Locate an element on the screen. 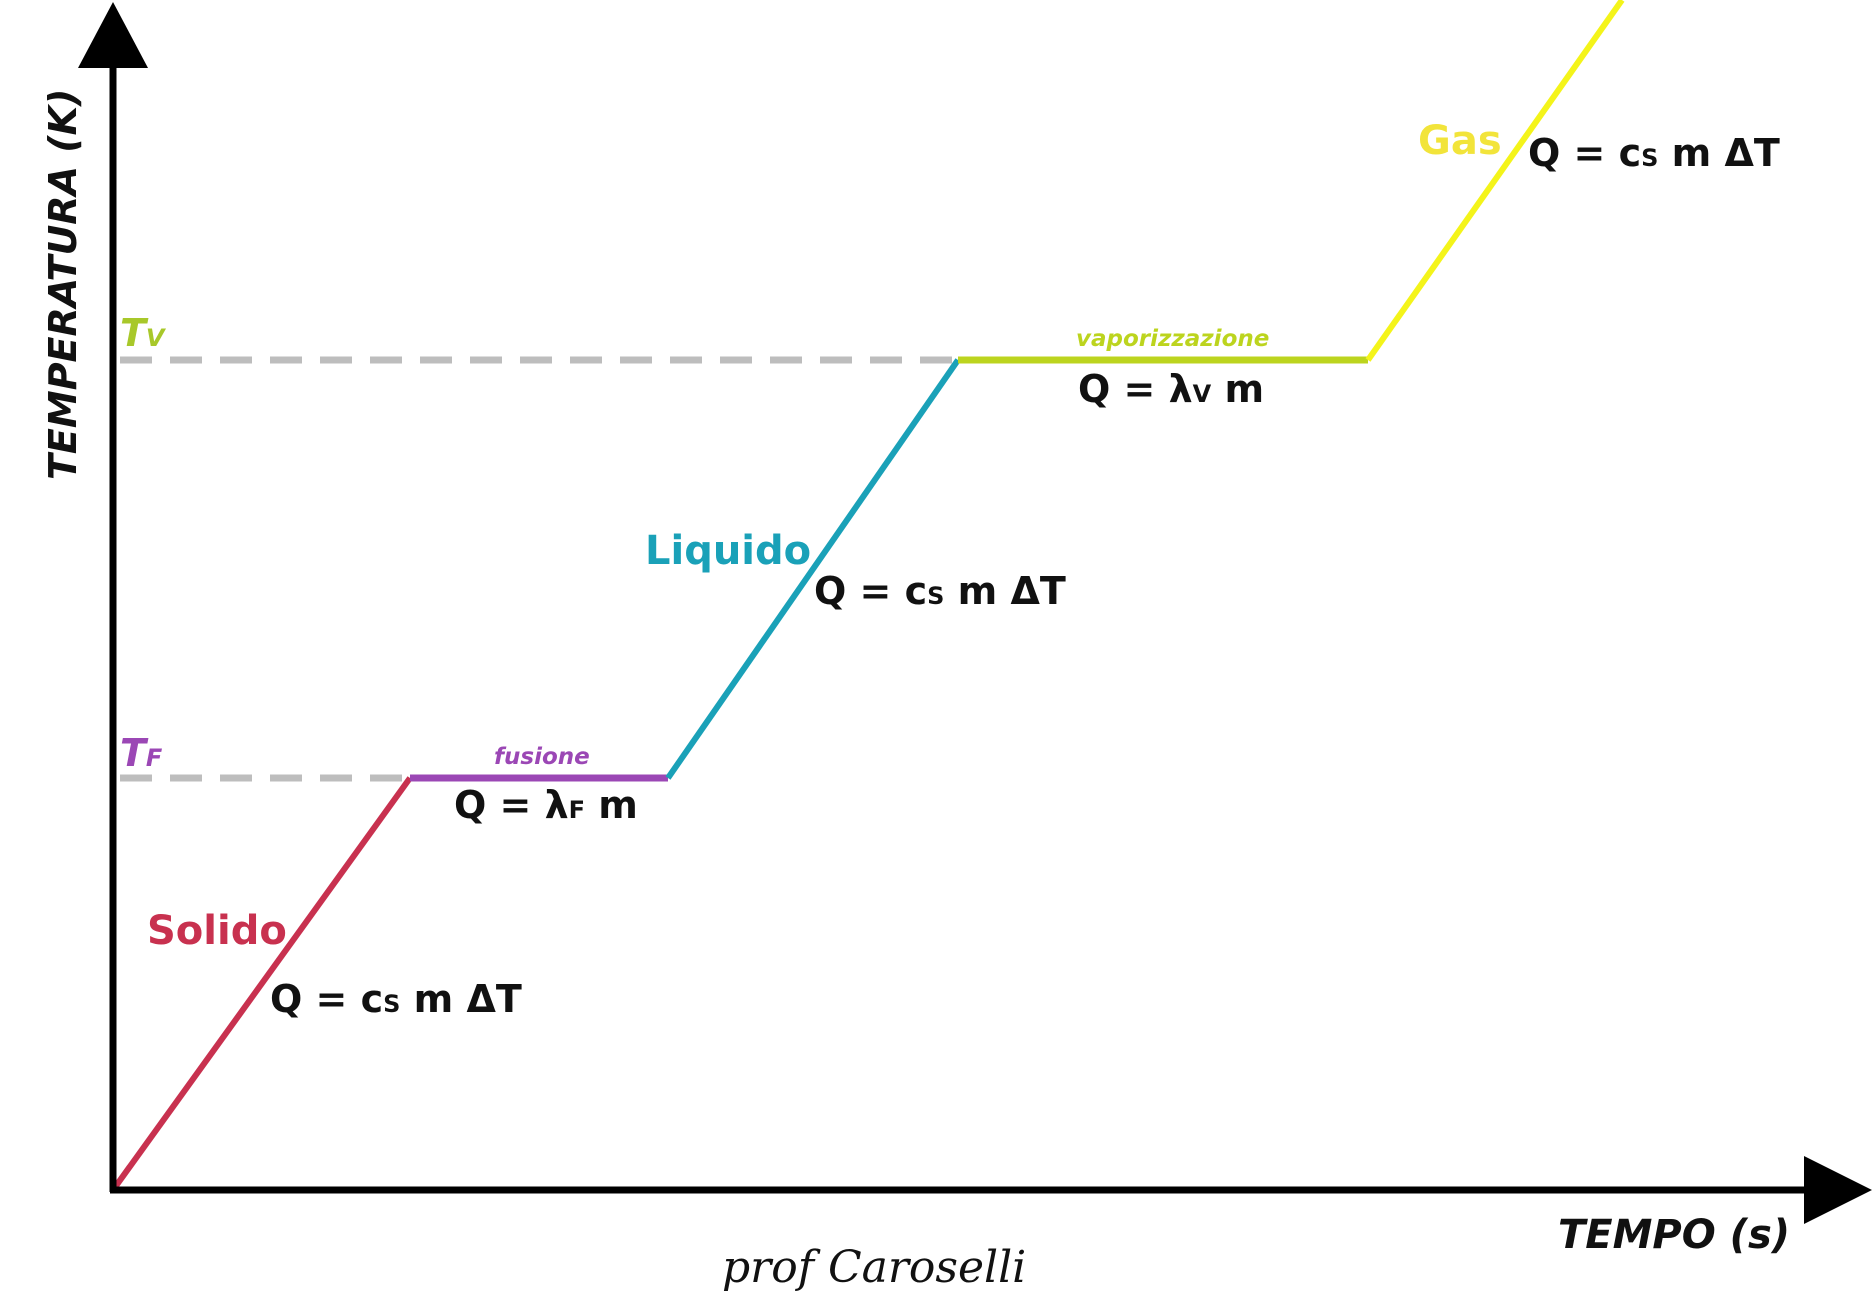  y-axis-label: TEMPERATURA (K) is located at coordinates (63, 284).